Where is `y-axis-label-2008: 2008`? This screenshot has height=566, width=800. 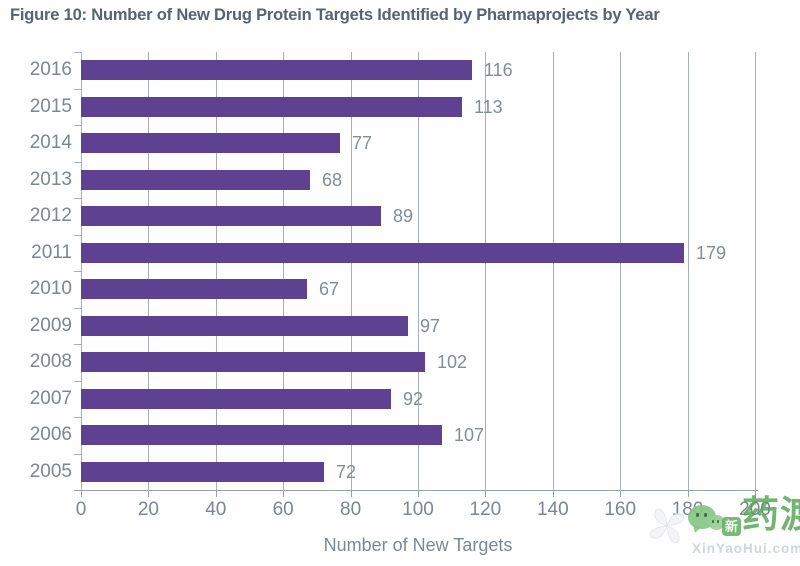
y-axis-label-2008: 2008 is located at coordinates (50, 361).